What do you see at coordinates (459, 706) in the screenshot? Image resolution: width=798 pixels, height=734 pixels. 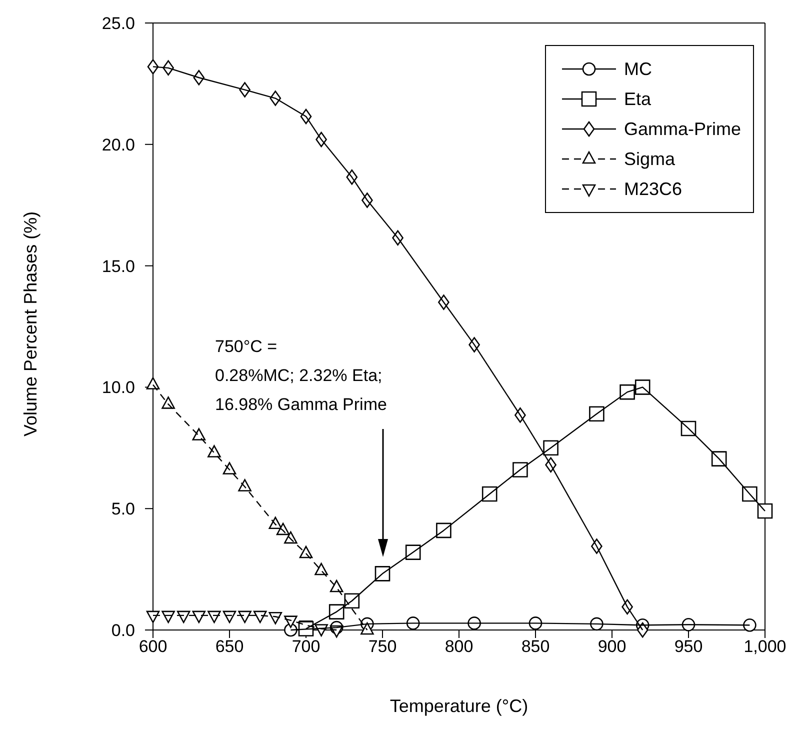 I see `x-axis-title: Temperature (°C)` at bounding box center [459, 706].